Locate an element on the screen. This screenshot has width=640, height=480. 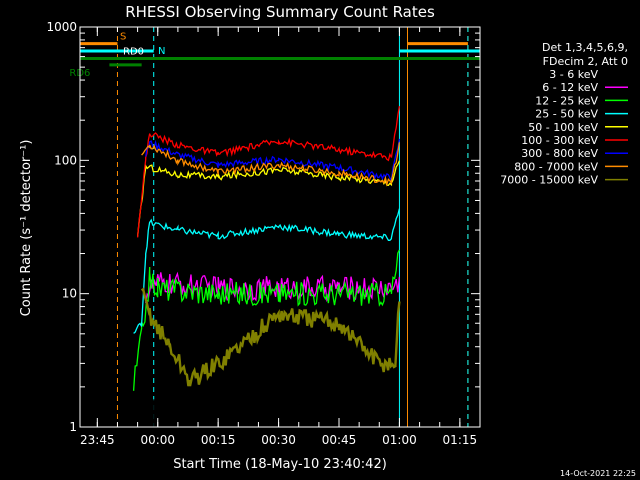
x-tick-label-6: 01:15 is located at coordinates (460, 440).